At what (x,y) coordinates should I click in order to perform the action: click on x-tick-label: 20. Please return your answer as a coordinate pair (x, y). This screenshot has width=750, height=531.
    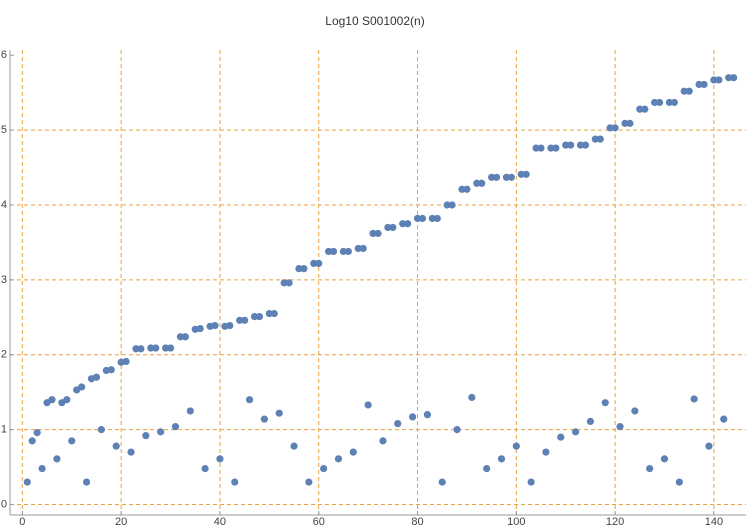
    Looking at the image, I should click on (121, 522).